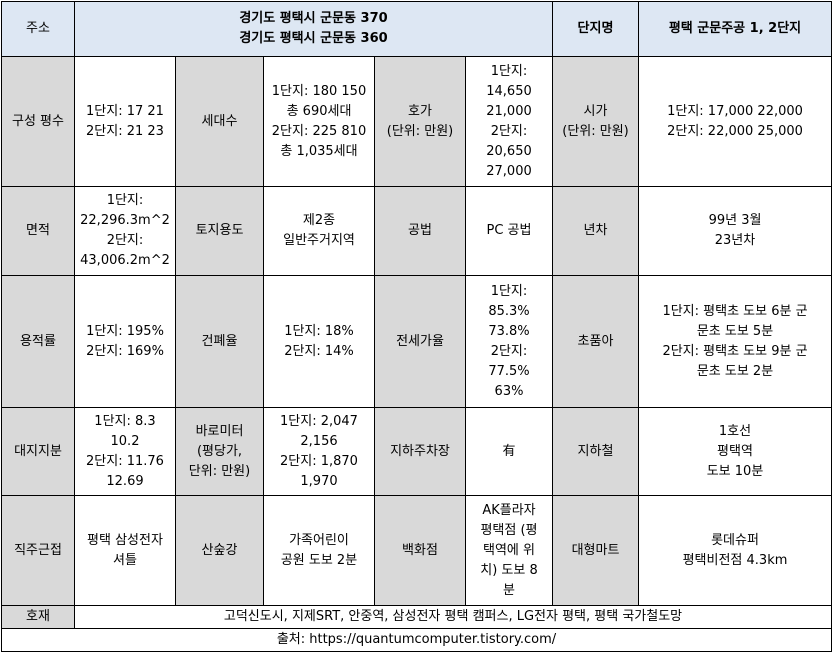 The width and height of the screenshot is (833, 655). I want to click on source-credit: 출처: https://quantumcomputer.tistory.com/, so click(416, 640).